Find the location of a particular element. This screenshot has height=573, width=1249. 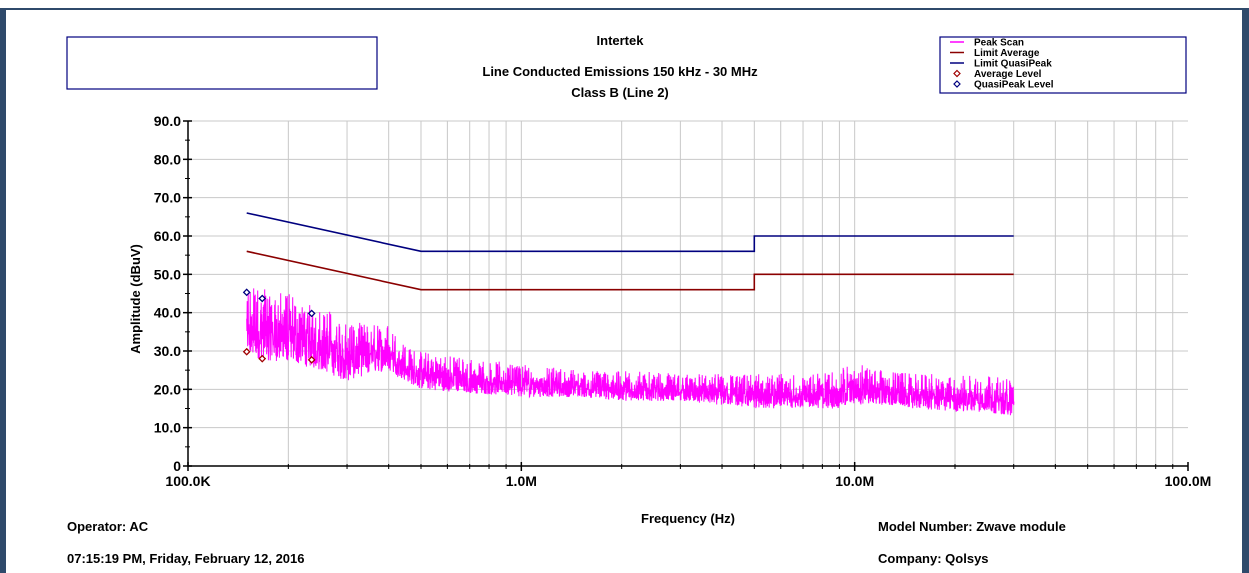

y-tick-label: 40.0 is located at coordinates (167, 313).